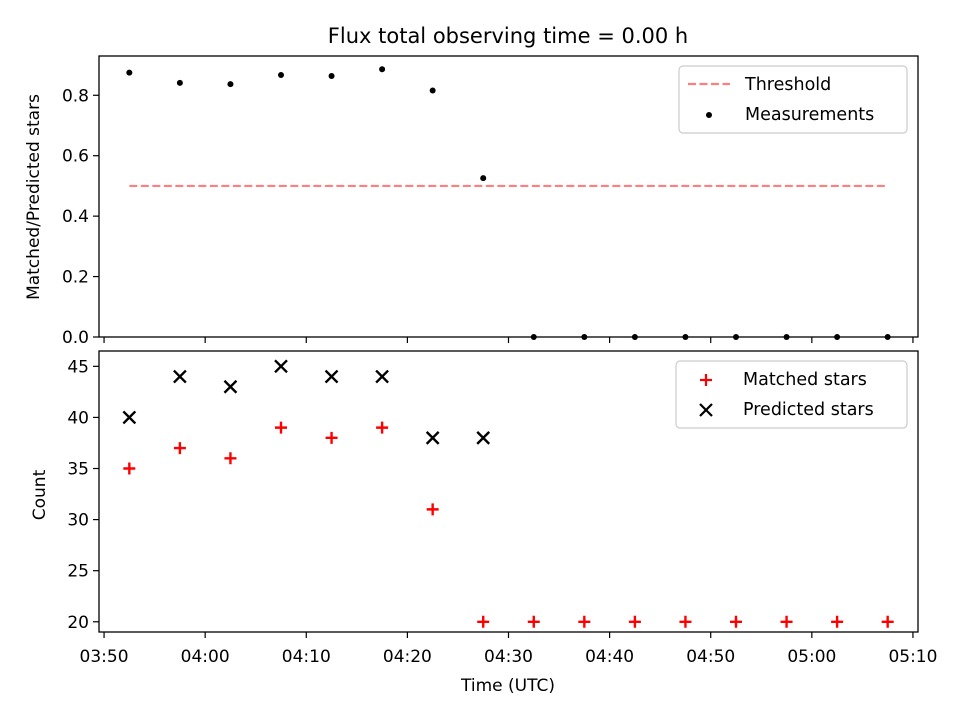 The width and height of the screenshot is (960, 720). What do you see at coordinates (306, 657) in the screenshot?
I see `x-tick-label: 04:10` at bounding box center [306, 657].